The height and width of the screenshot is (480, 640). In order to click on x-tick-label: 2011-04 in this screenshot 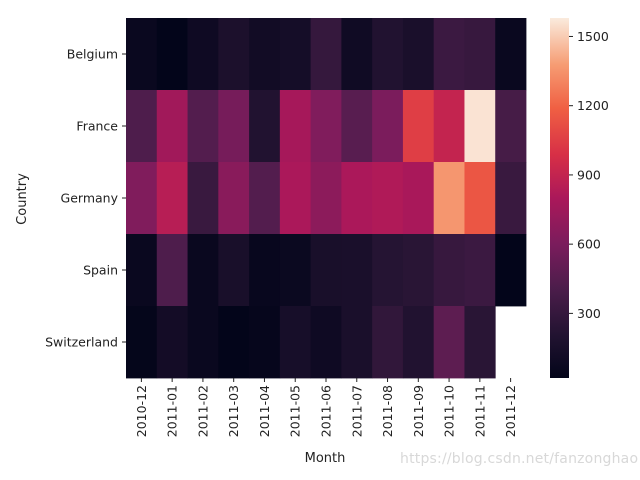, I will do `click(264, 411)`.